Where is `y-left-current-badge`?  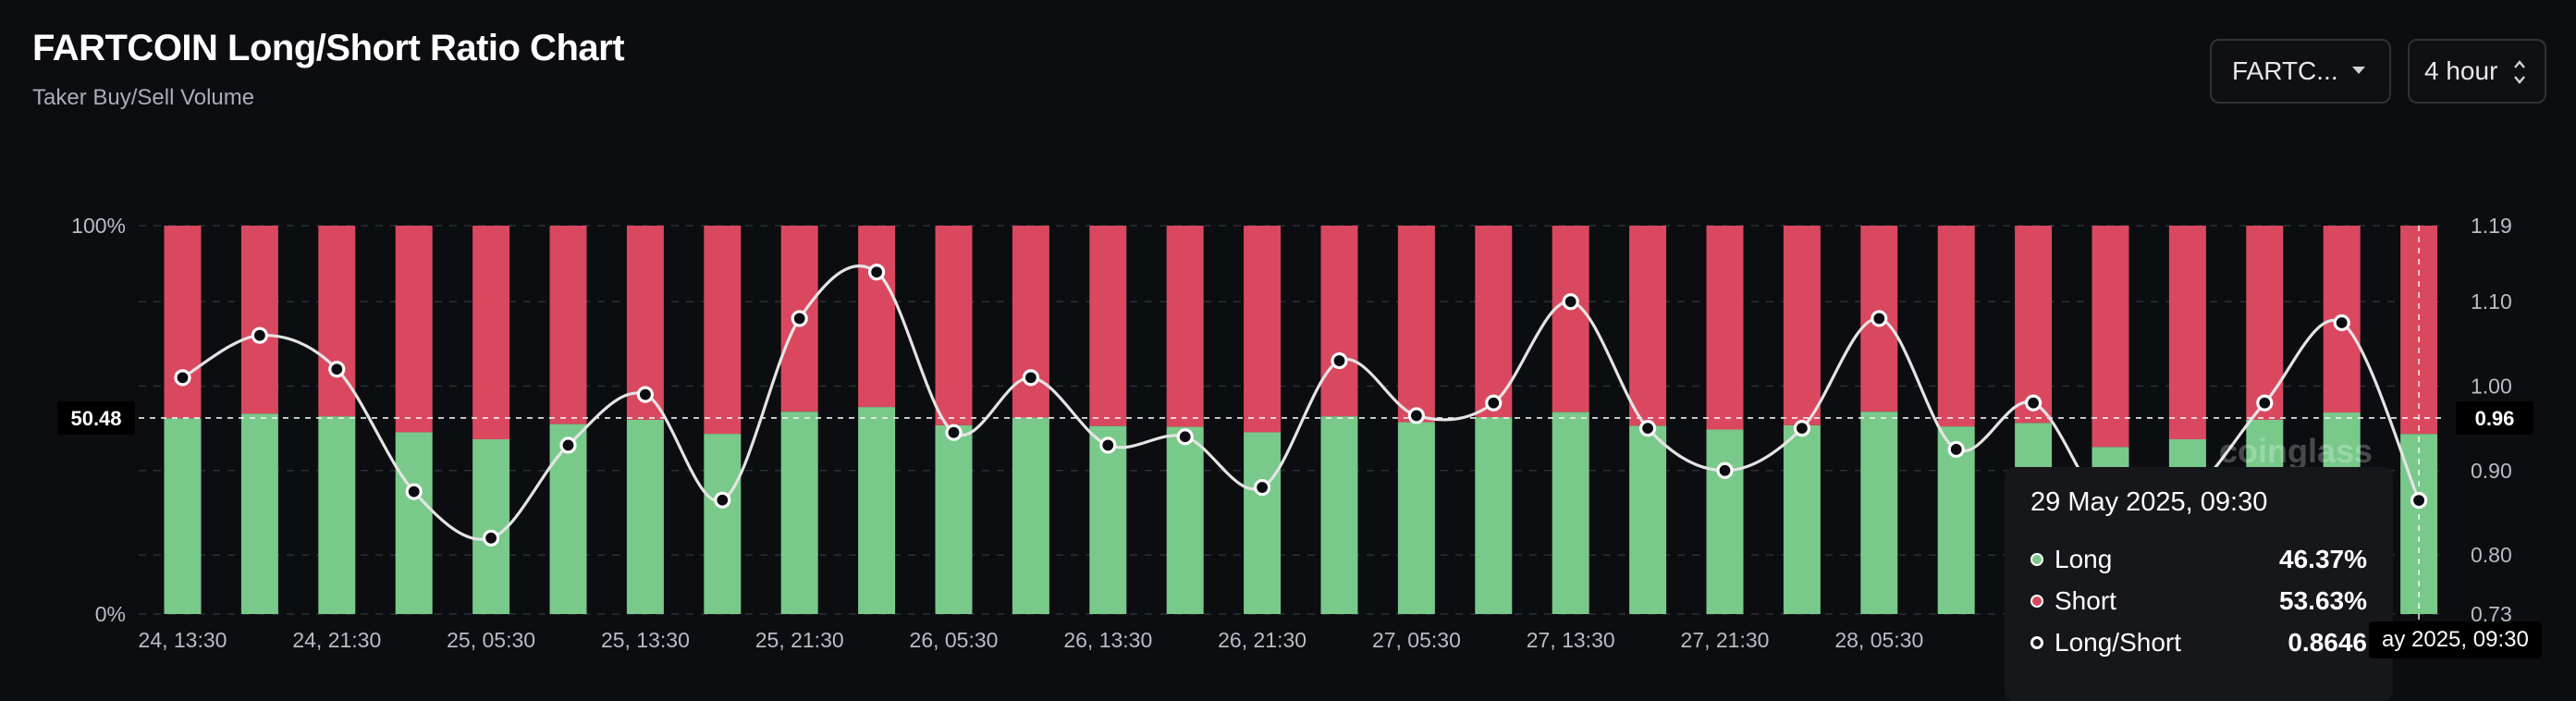
y-left-current-badge is located at coordinates (96, 417).